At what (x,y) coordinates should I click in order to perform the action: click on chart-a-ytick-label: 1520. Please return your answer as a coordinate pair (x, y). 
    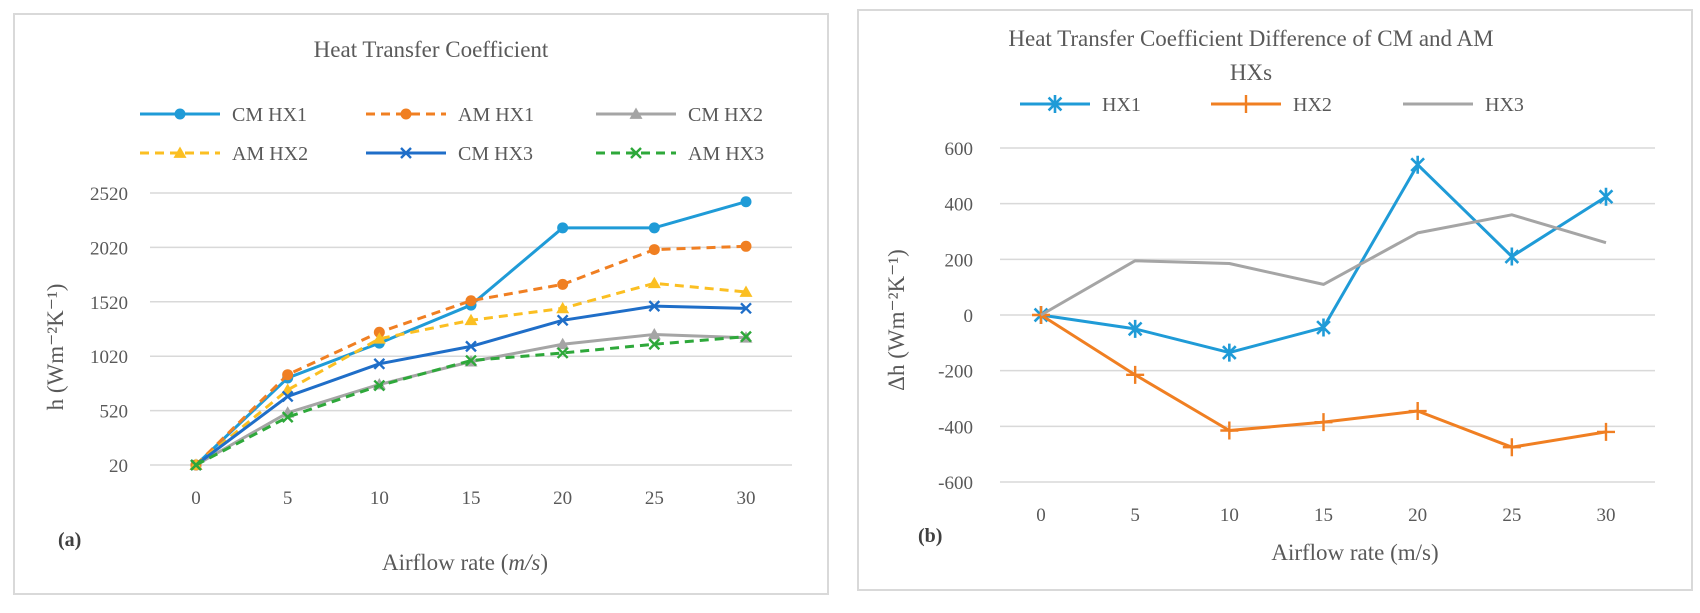
    Looking at the image, I should click on (109, 303).